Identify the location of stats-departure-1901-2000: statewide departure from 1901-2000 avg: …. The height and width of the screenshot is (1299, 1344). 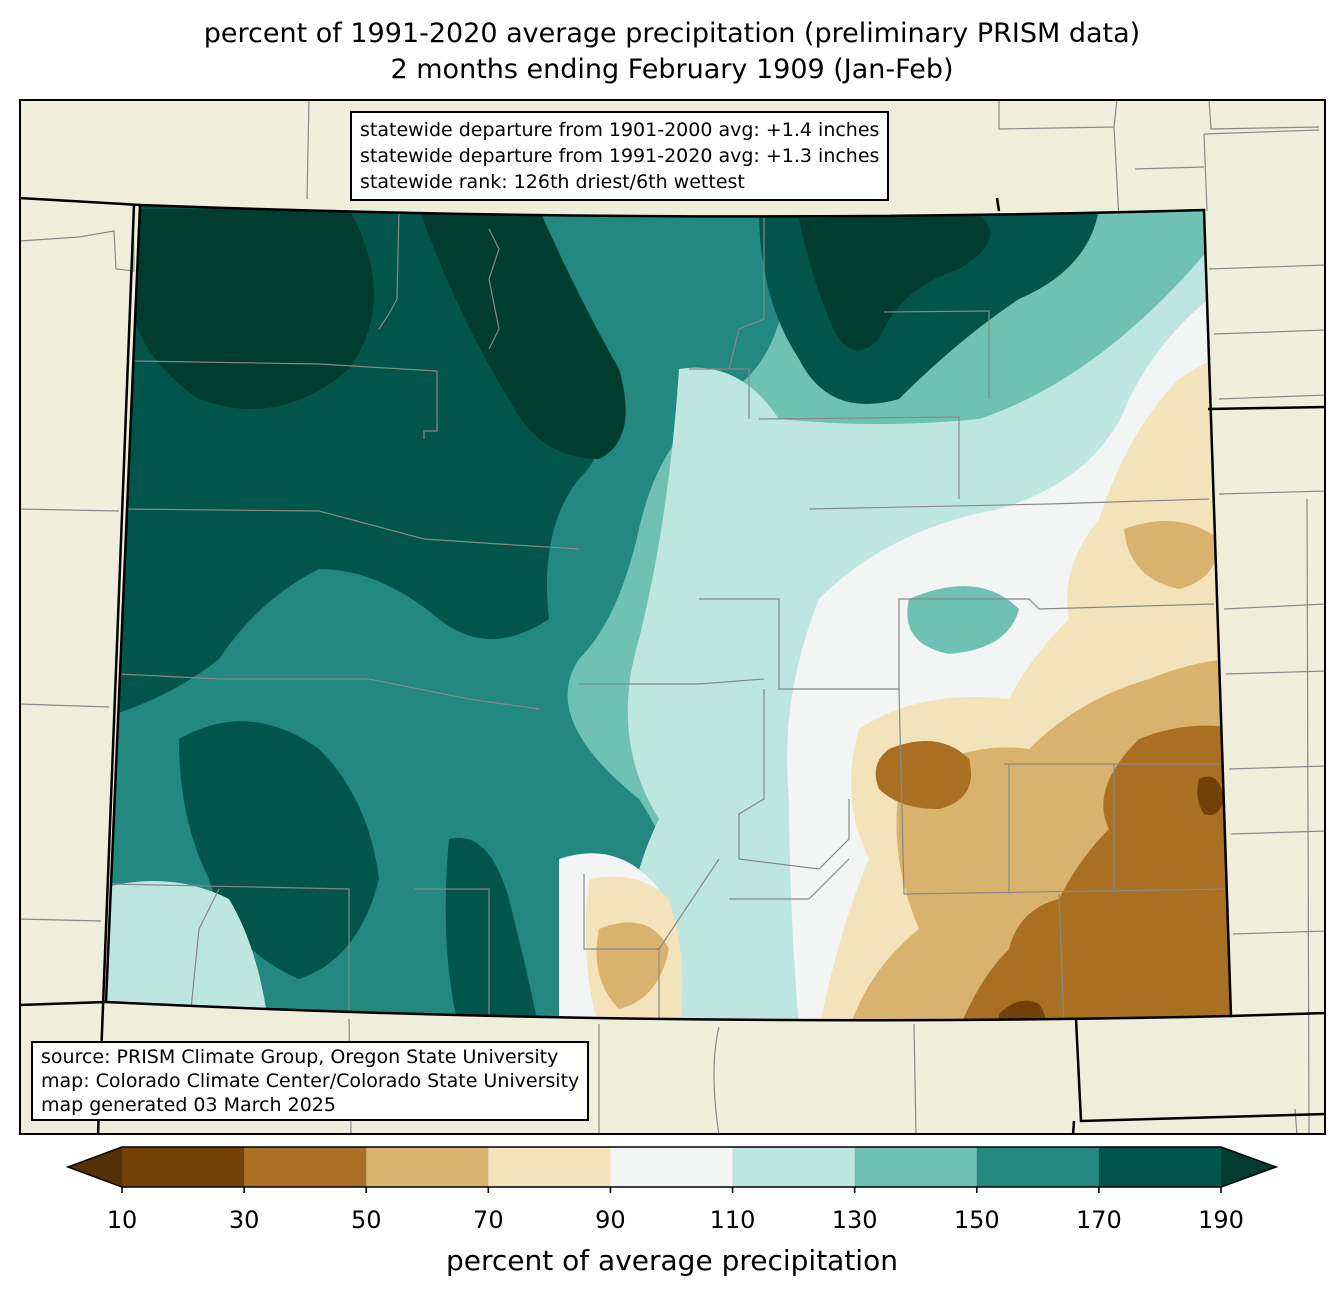
(620, 130).